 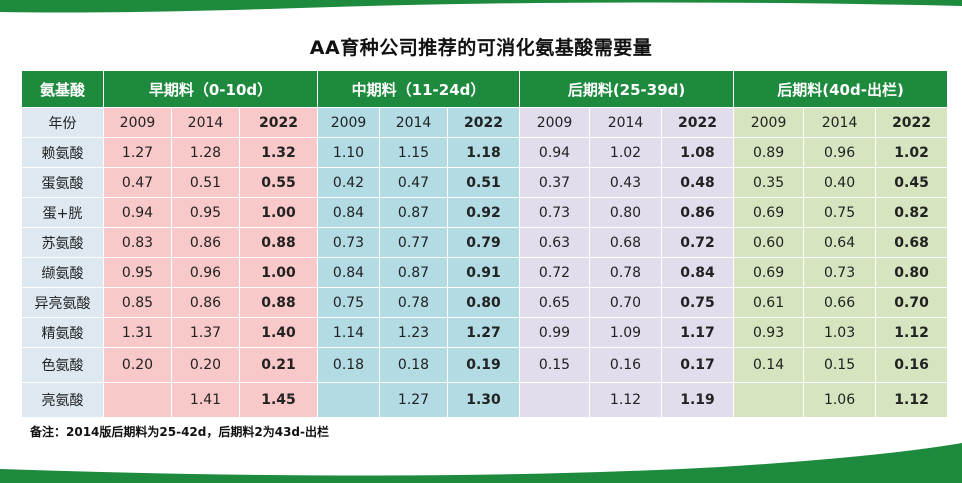 I want to click on value-cell: 1.10, so click(x=349, y=152).